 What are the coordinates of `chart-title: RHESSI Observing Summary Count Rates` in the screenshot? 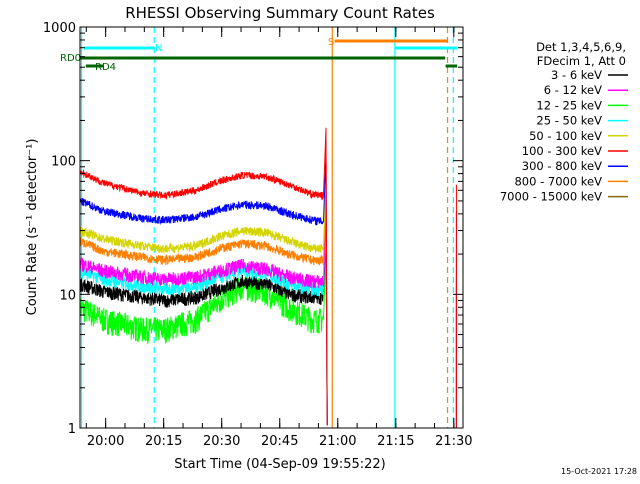 It's located at (280, 13).